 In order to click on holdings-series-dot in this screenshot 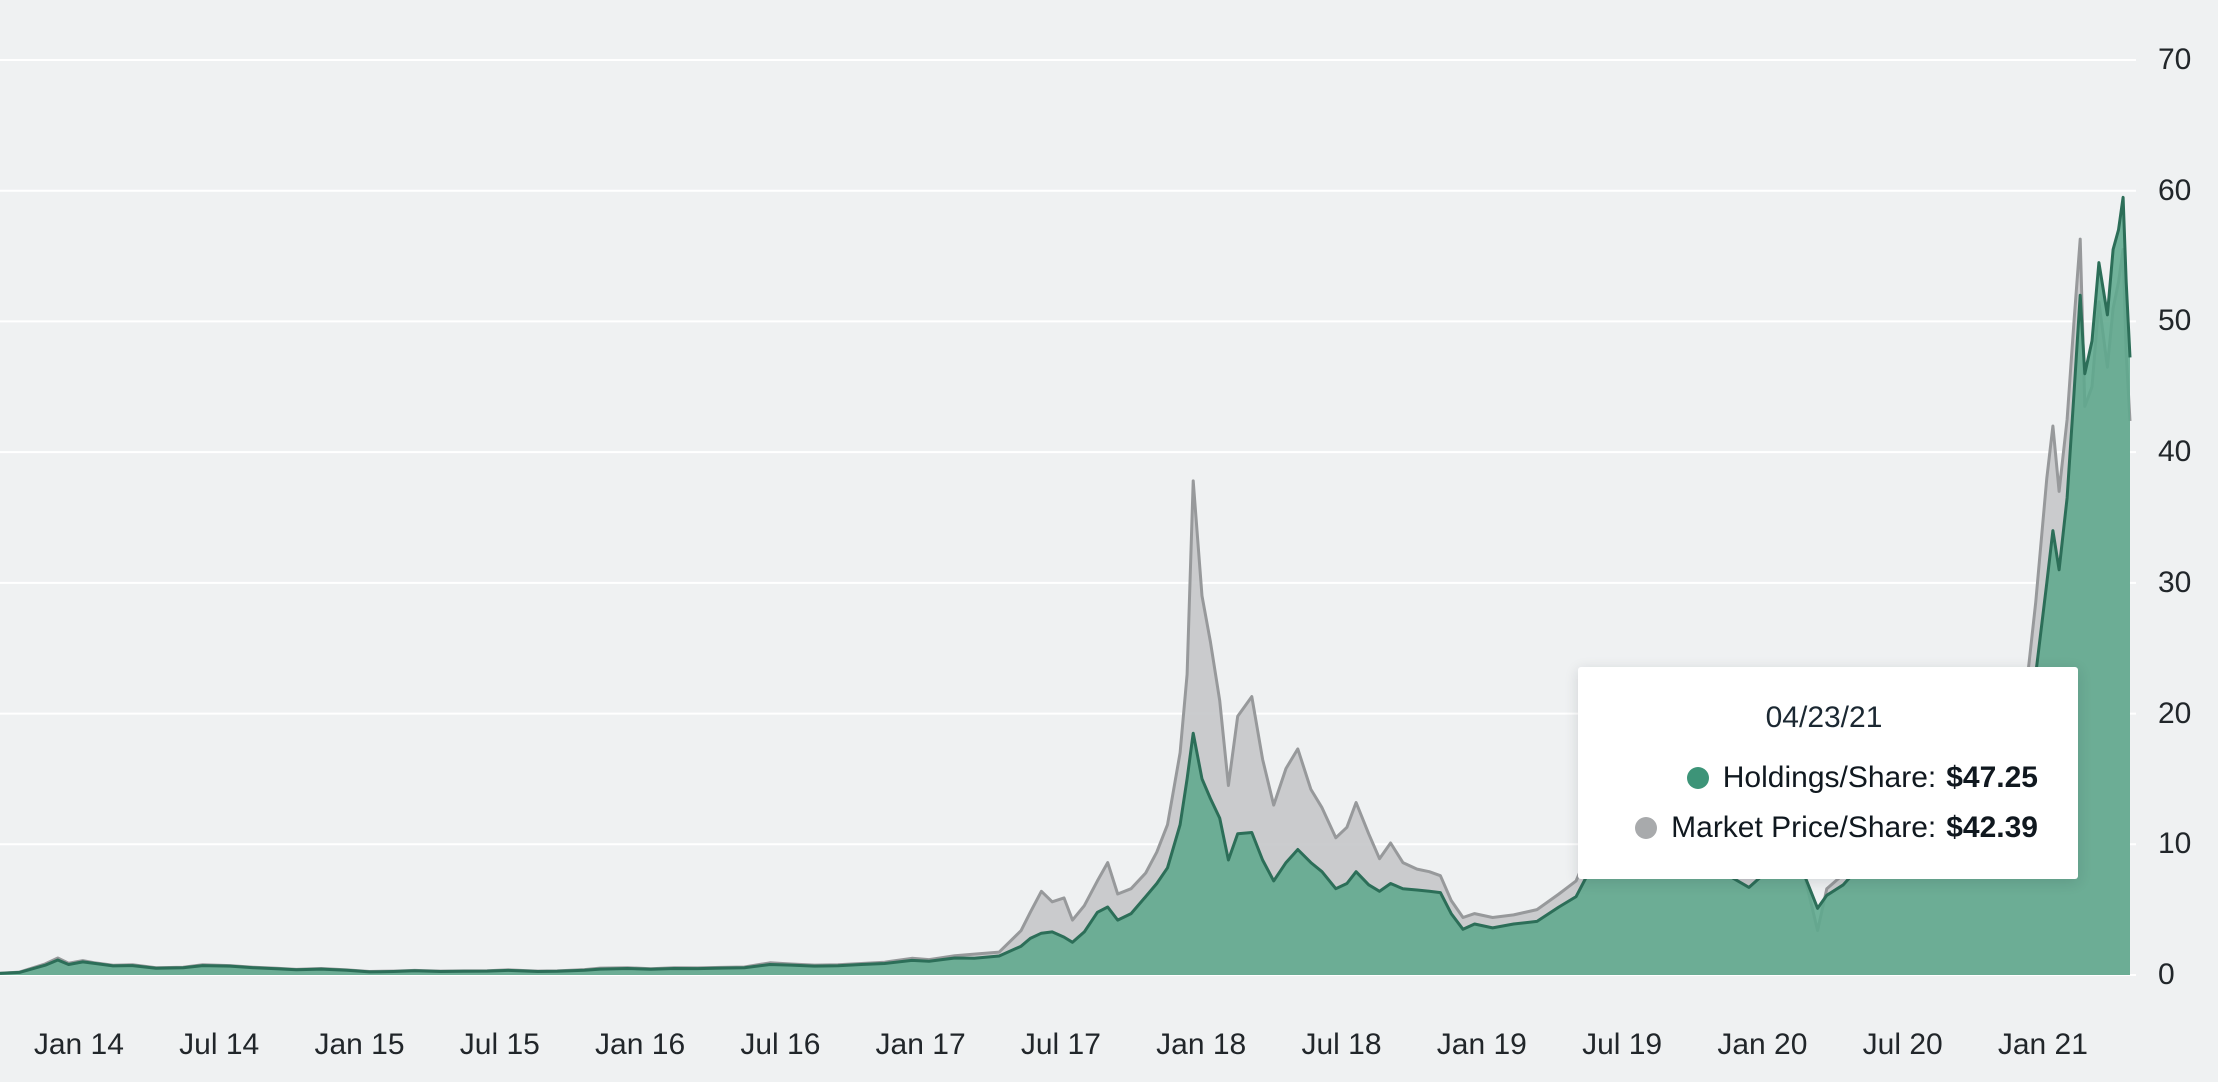, I will do `click(1697, 778)`.